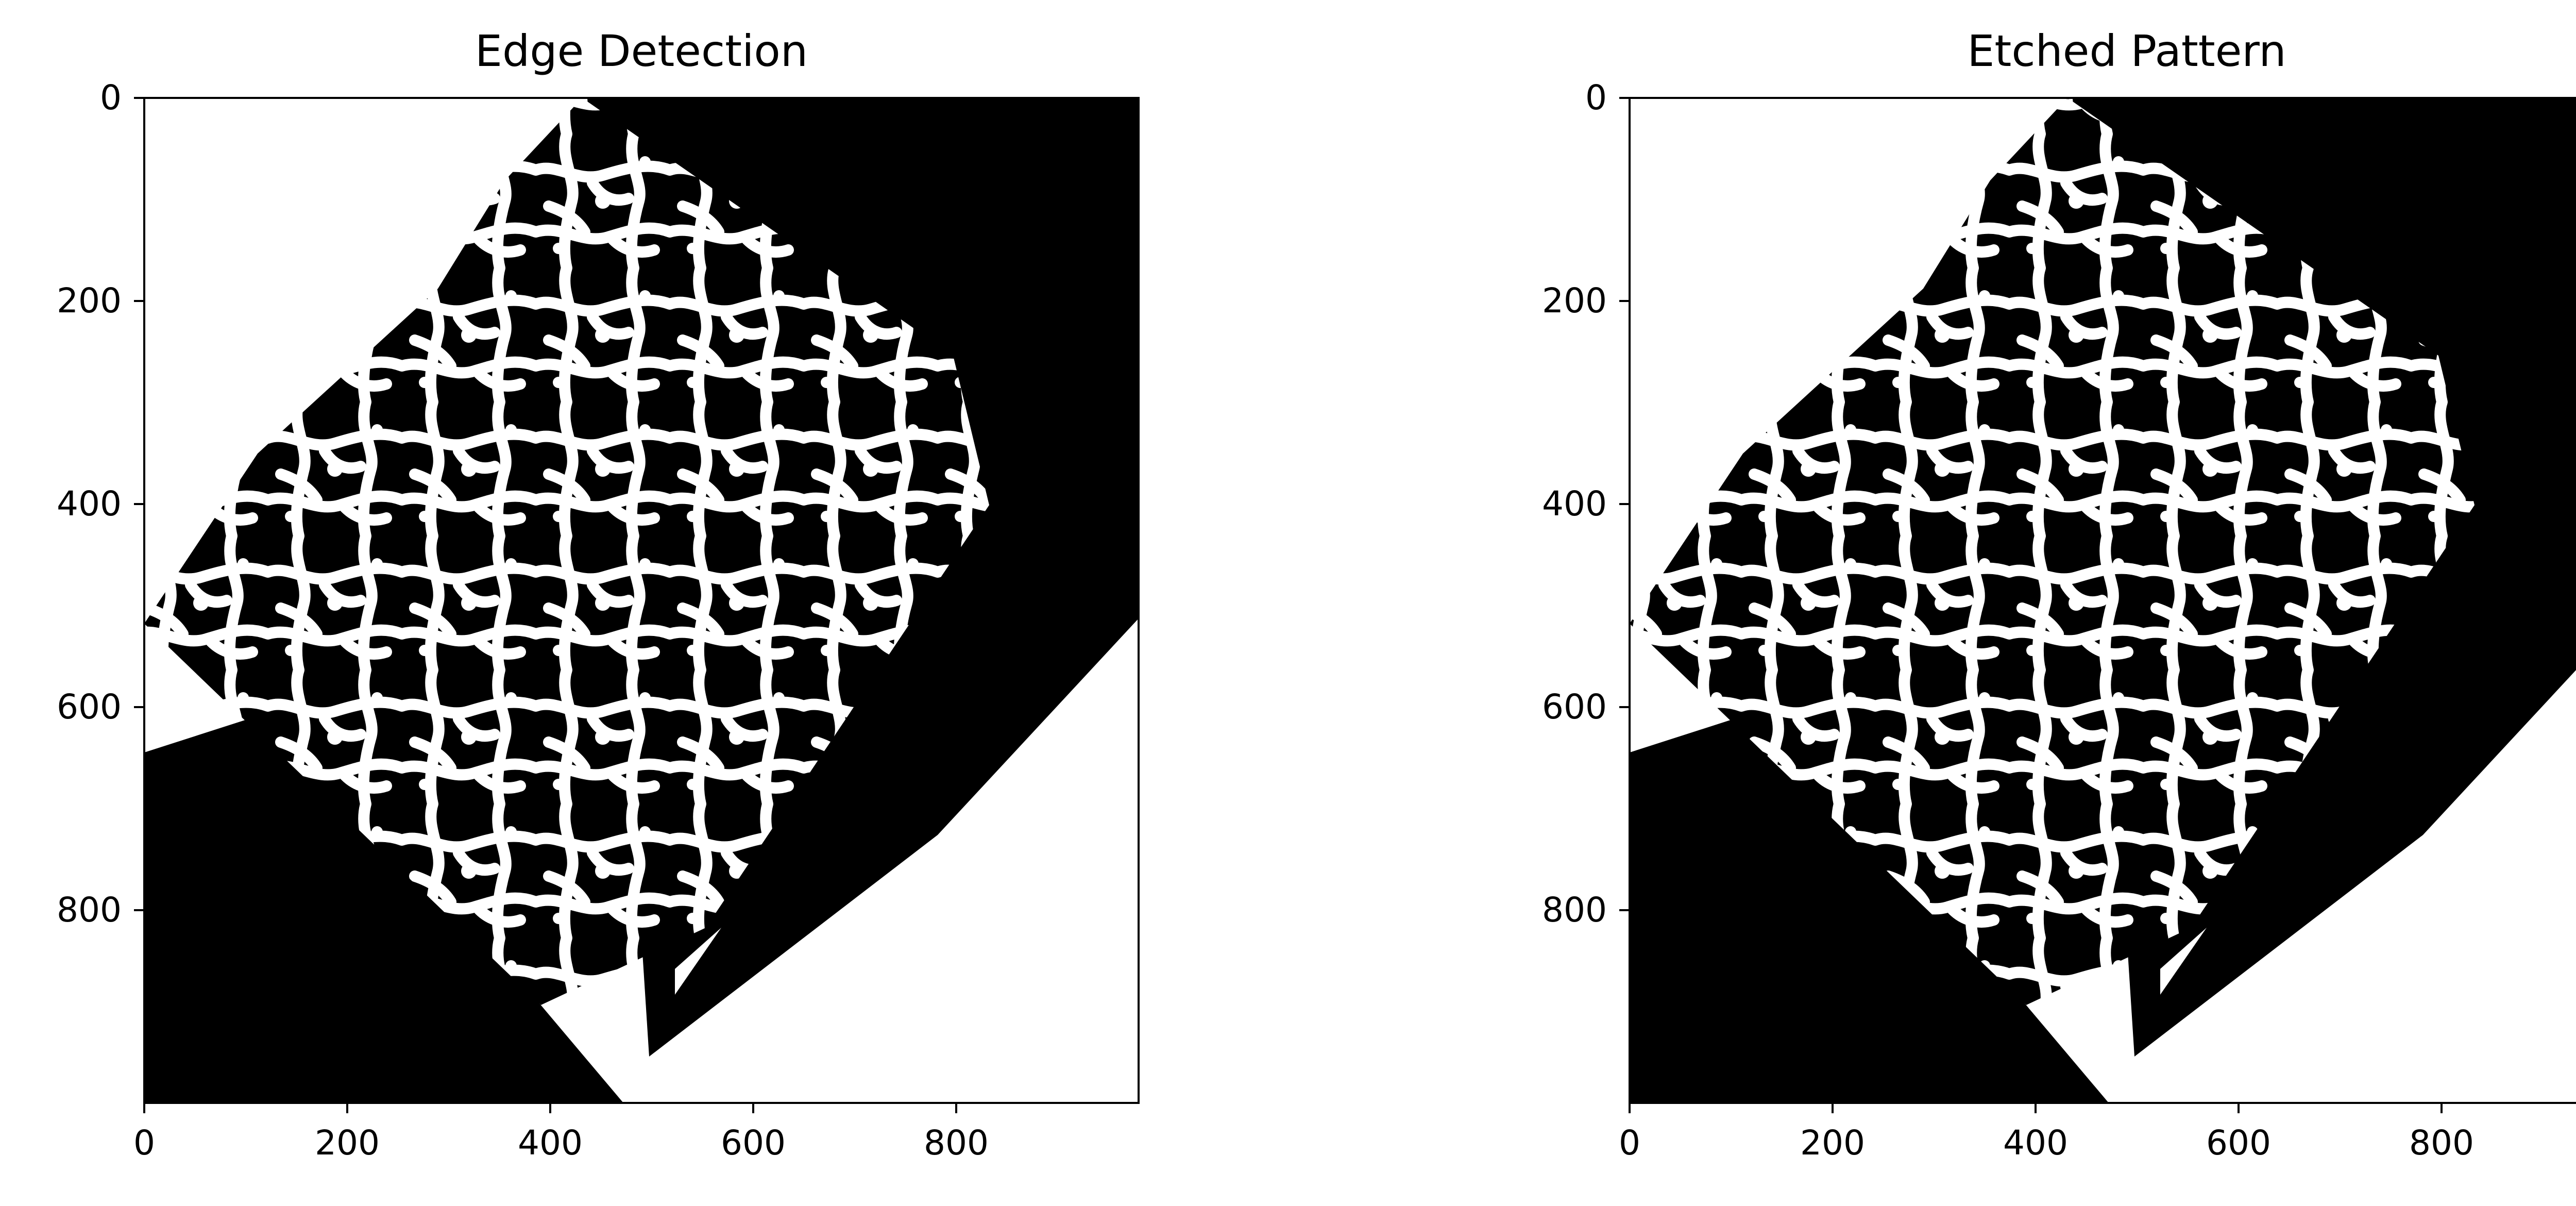 This screenshot has width=2576, height=1206. Describe the element at coordinates (641, 51) in the screenshot. I see `panel-title: Edge Detection` at that location.